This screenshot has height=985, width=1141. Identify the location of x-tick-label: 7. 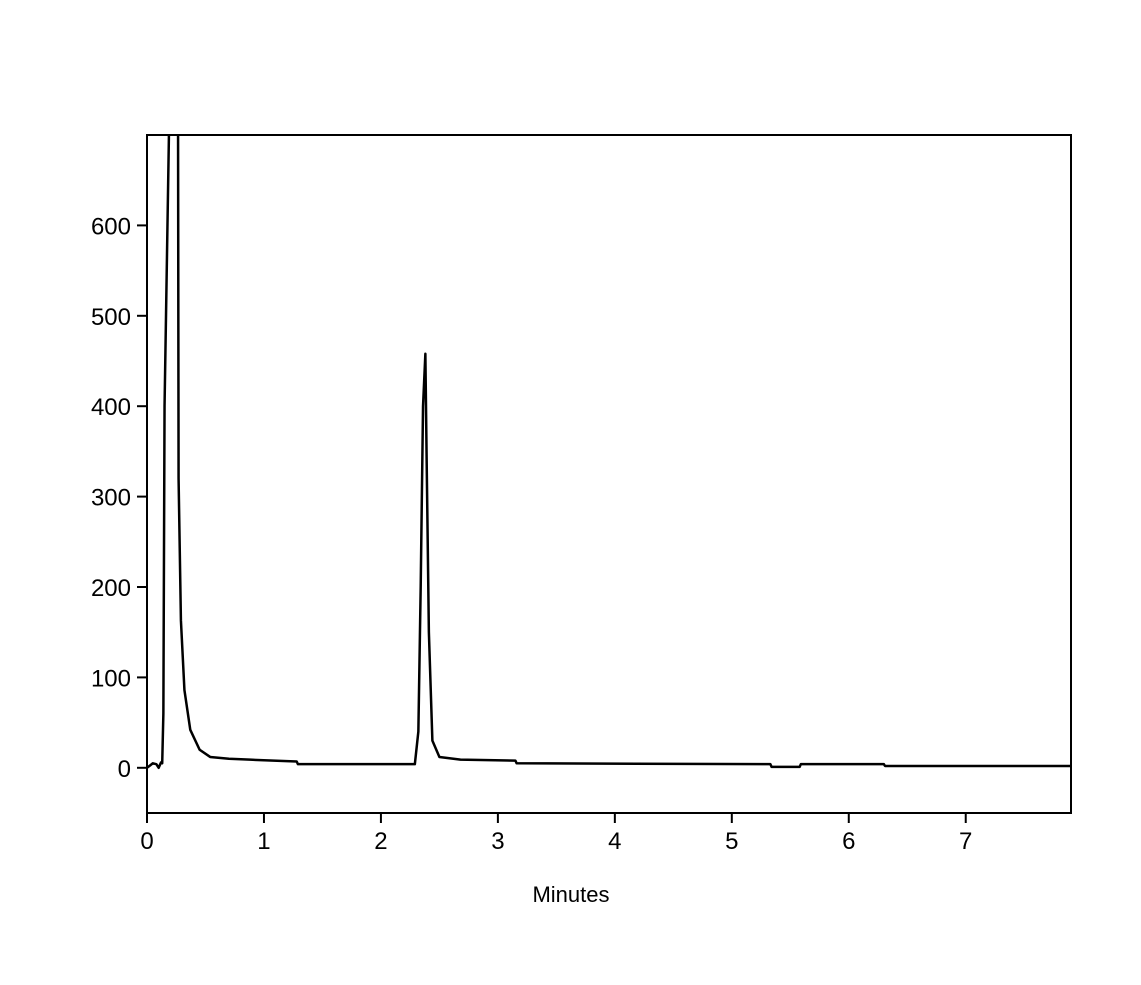
(965, 841).